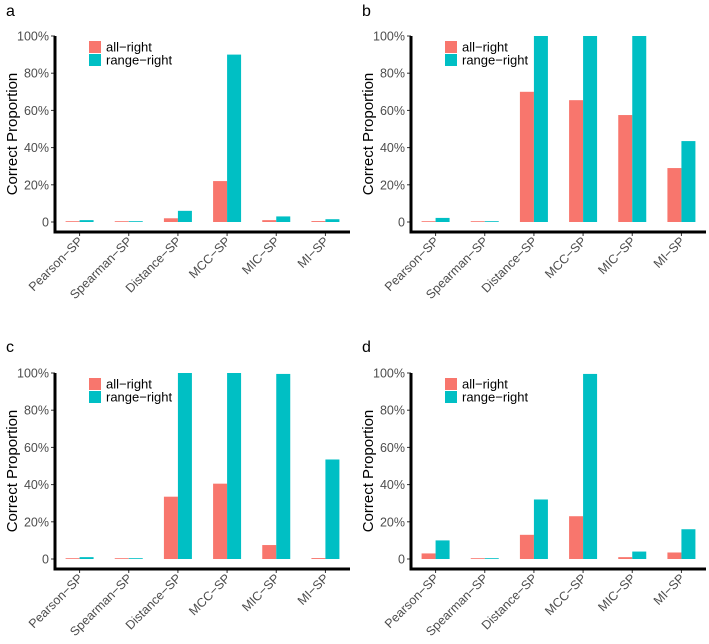 The image size is (709, 644). What do you see at coordinates (10, 11) in the screenshot?
I see `panel-letter: a` at bounding box center [10, 11].